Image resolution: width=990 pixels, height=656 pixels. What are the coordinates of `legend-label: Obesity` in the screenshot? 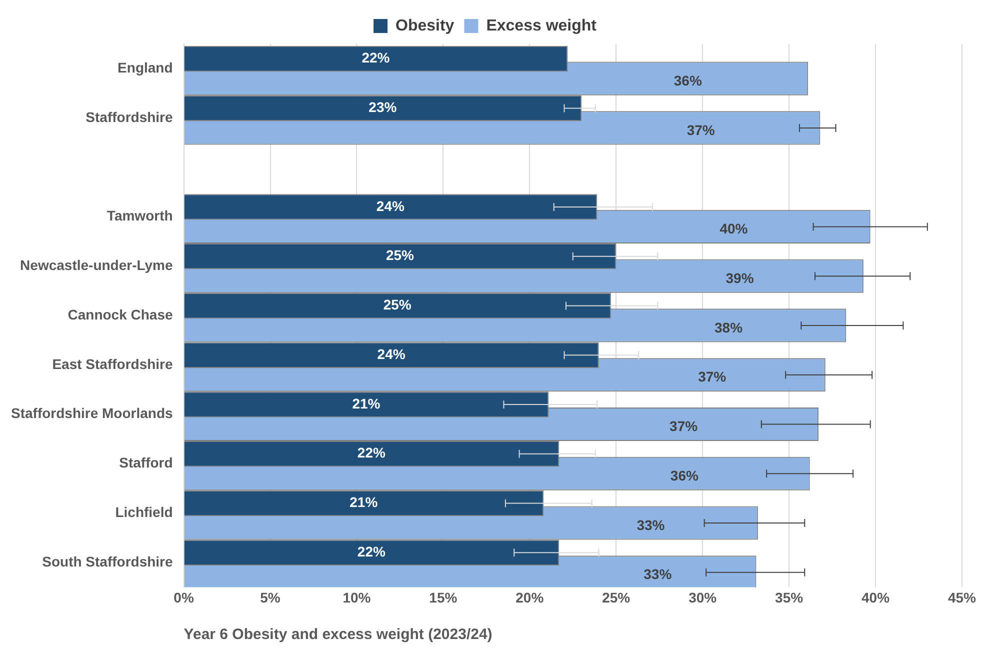 It's located at (425, 25).